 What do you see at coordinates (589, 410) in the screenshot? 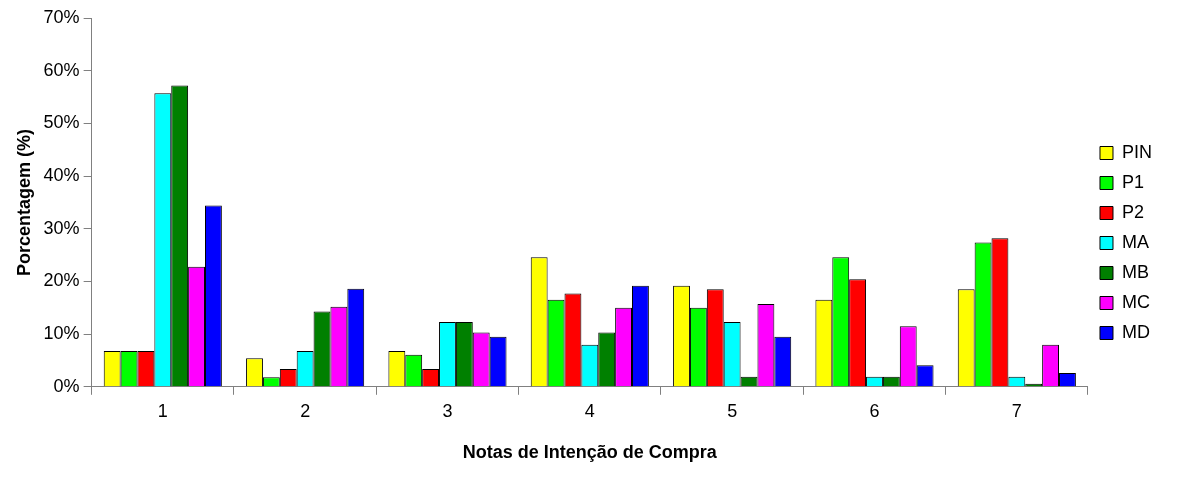
I see `x-tick-label: 4` at bounding box center [589, 410].